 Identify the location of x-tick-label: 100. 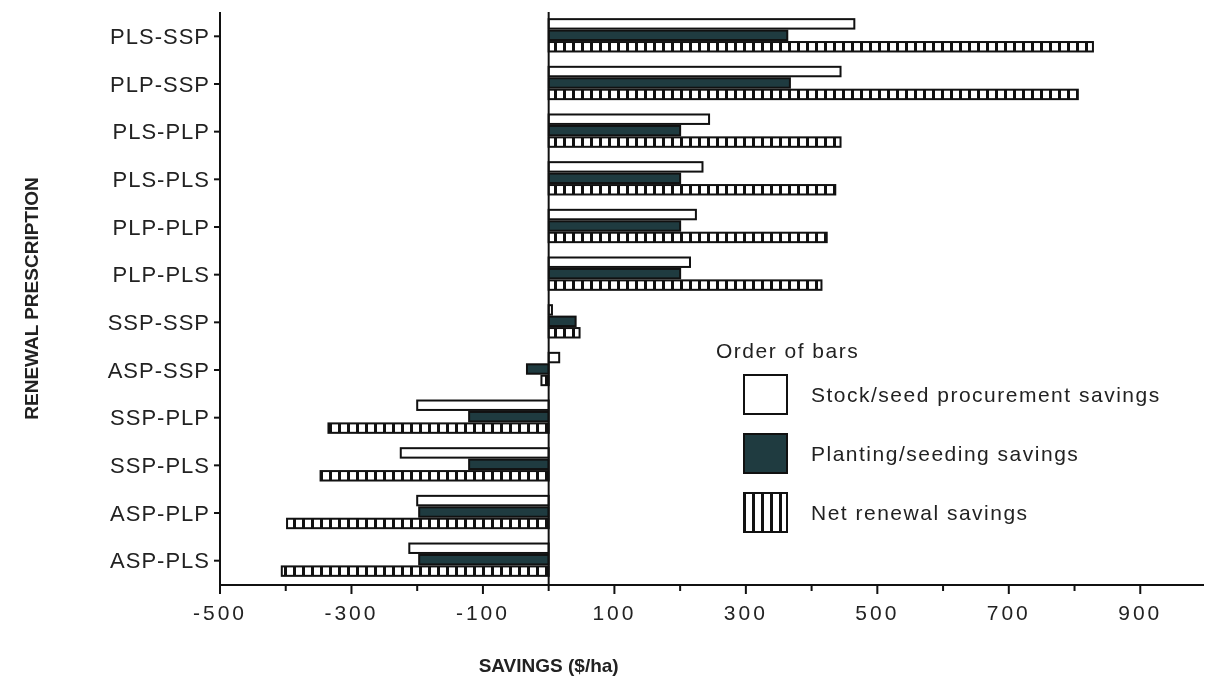
(614, 612).